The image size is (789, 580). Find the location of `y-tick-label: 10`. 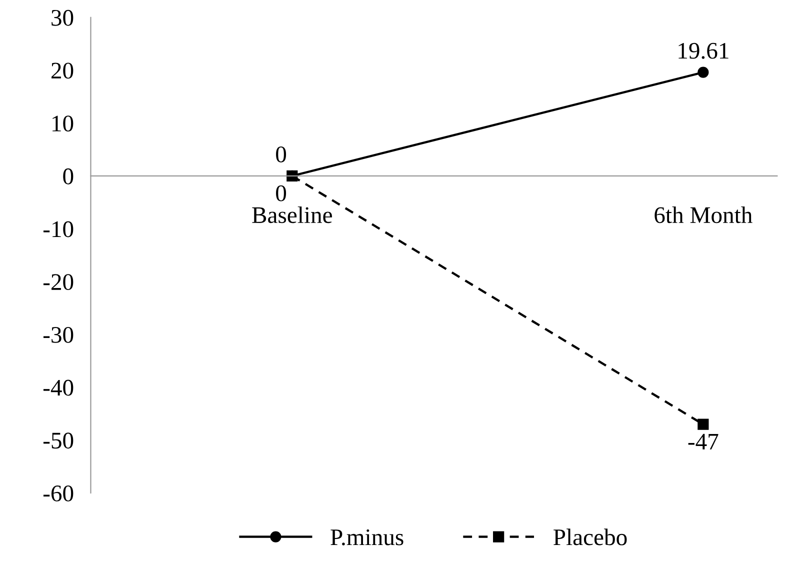

y-tick-label: 10 is located at coordinates (63, 124).